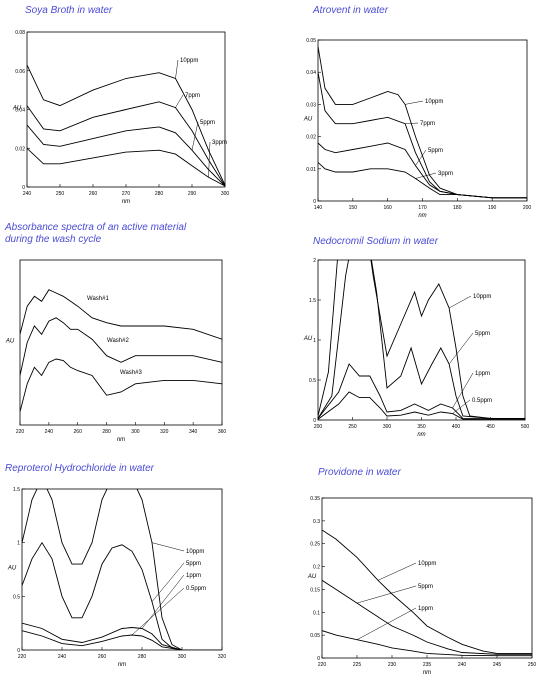  I want to click on chart-title: Nedocromil Sodium in water, so click(376, 241).